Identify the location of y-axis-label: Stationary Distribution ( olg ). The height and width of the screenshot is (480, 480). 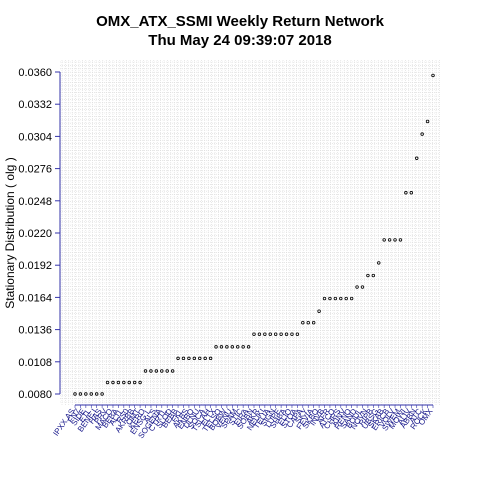
(10, 232).